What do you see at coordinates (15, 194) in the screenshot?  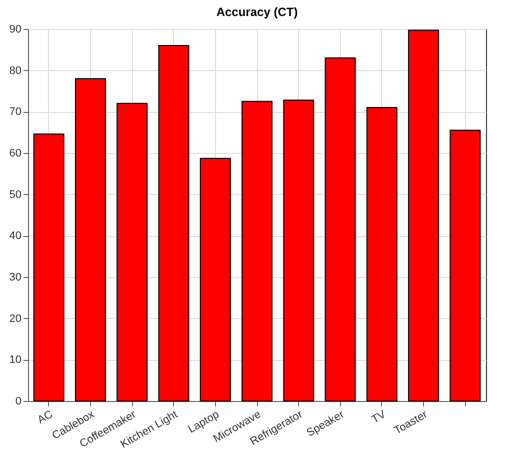 I see `y-tick-label: 50` at bounding box center [15, 194].